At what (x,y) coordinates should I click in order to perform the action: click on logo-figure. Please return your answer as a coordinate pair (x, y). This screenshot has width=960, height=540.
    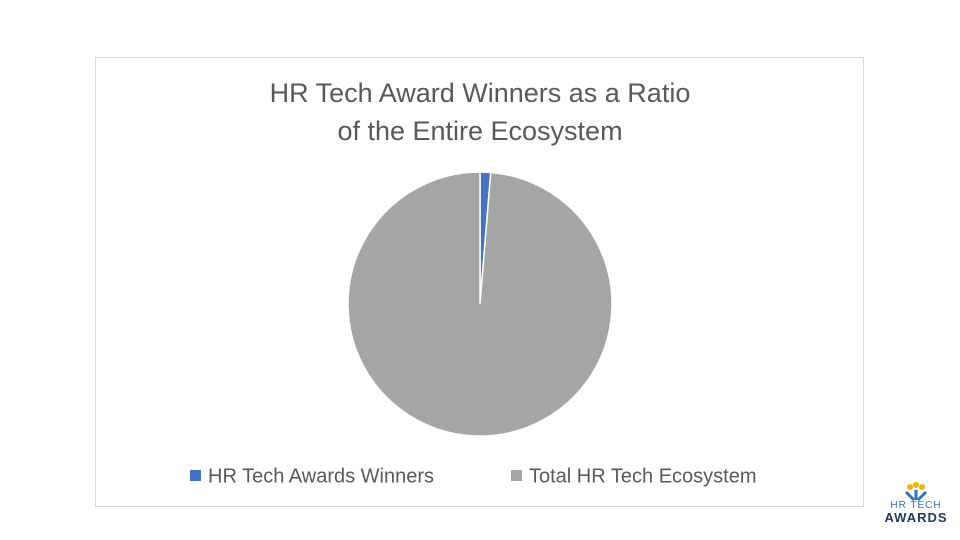
    Looking at the image, I should click on (916, 496).